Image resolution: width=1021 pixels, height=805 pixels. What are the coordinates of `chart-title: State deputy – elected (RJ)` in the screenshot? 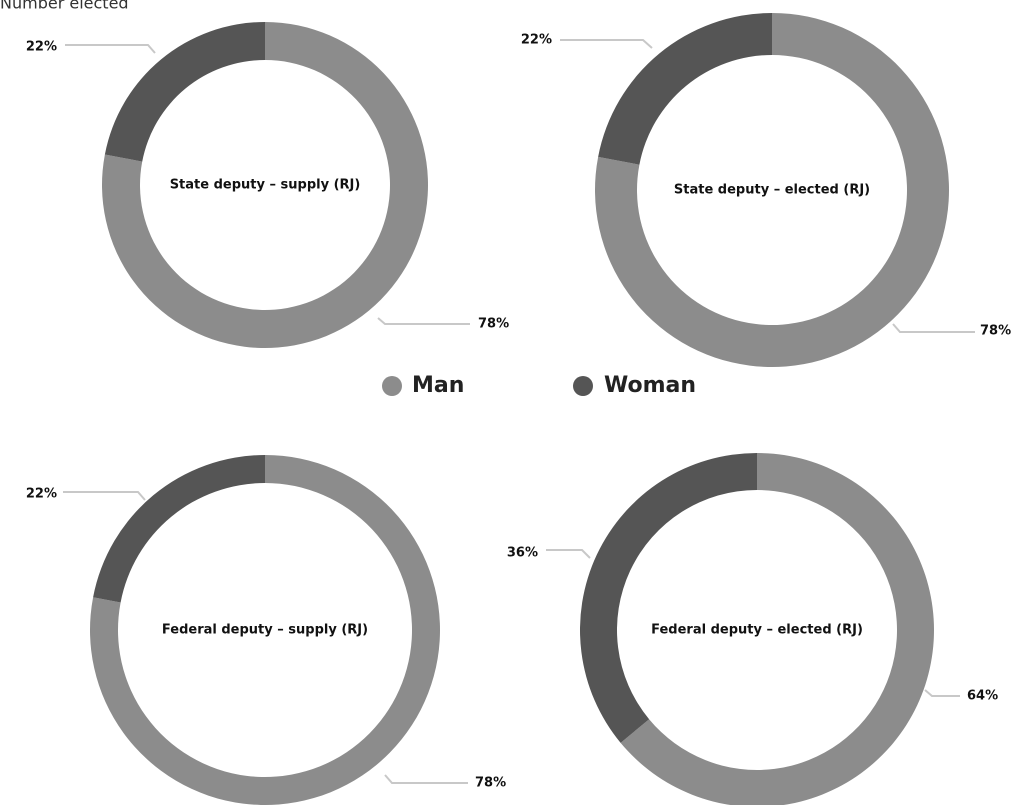 It's located at (772, 190).